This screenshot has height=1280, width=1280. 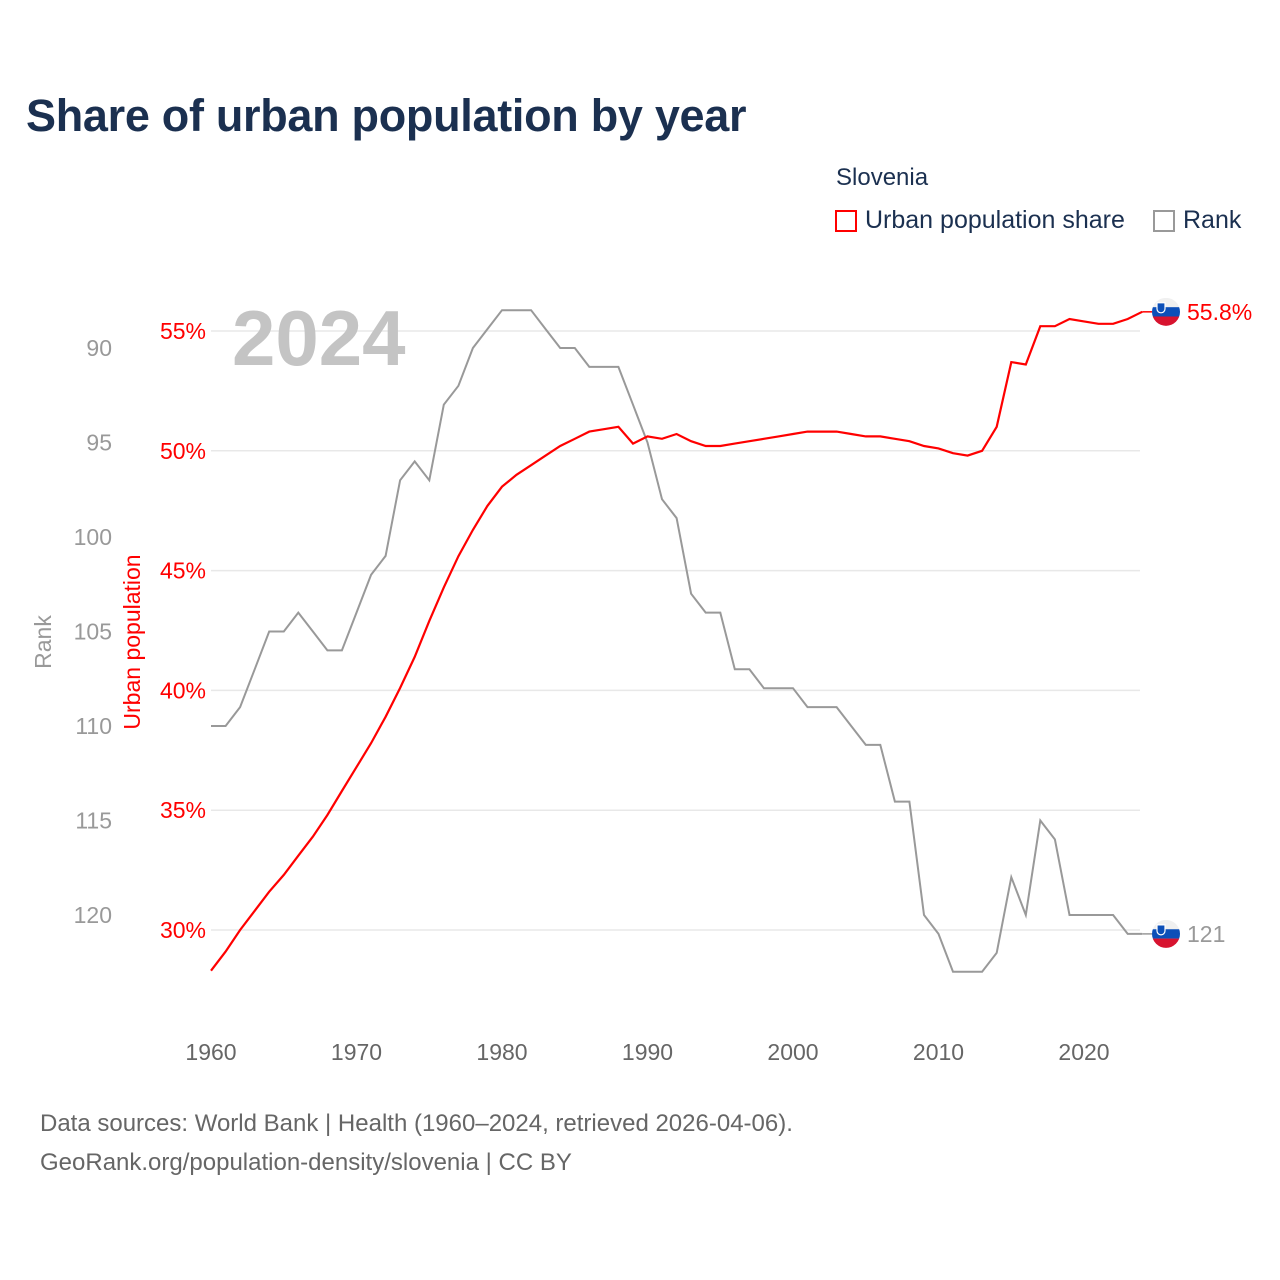 What do you see at coordinates (183, 571) in the screenshot?
I see `urban-tick-label: 45%` at bounding box center [183, 571].